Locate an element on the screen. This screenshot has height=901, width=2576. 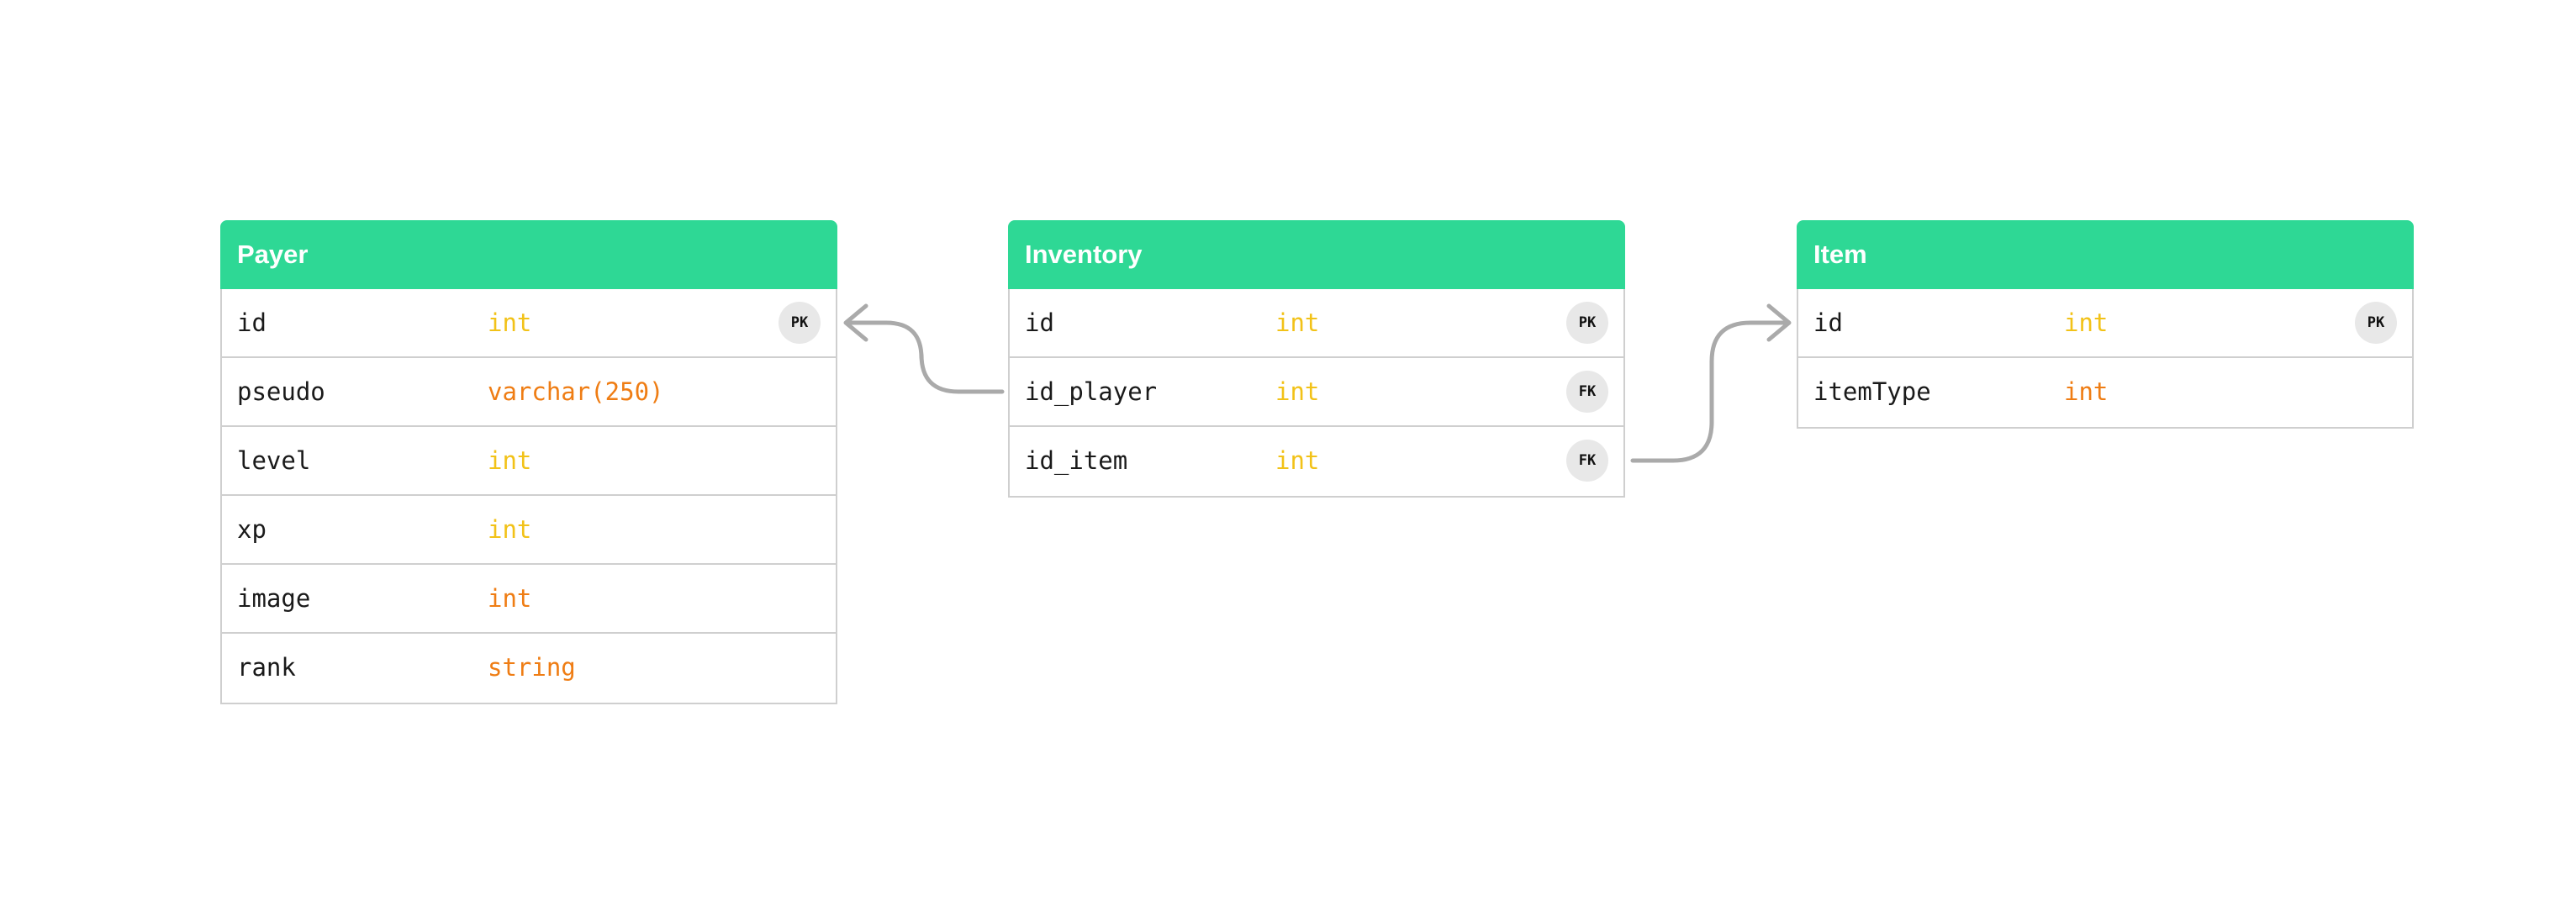
column-row-inventory-id: id int PK is located at coordinates (1316, 323).